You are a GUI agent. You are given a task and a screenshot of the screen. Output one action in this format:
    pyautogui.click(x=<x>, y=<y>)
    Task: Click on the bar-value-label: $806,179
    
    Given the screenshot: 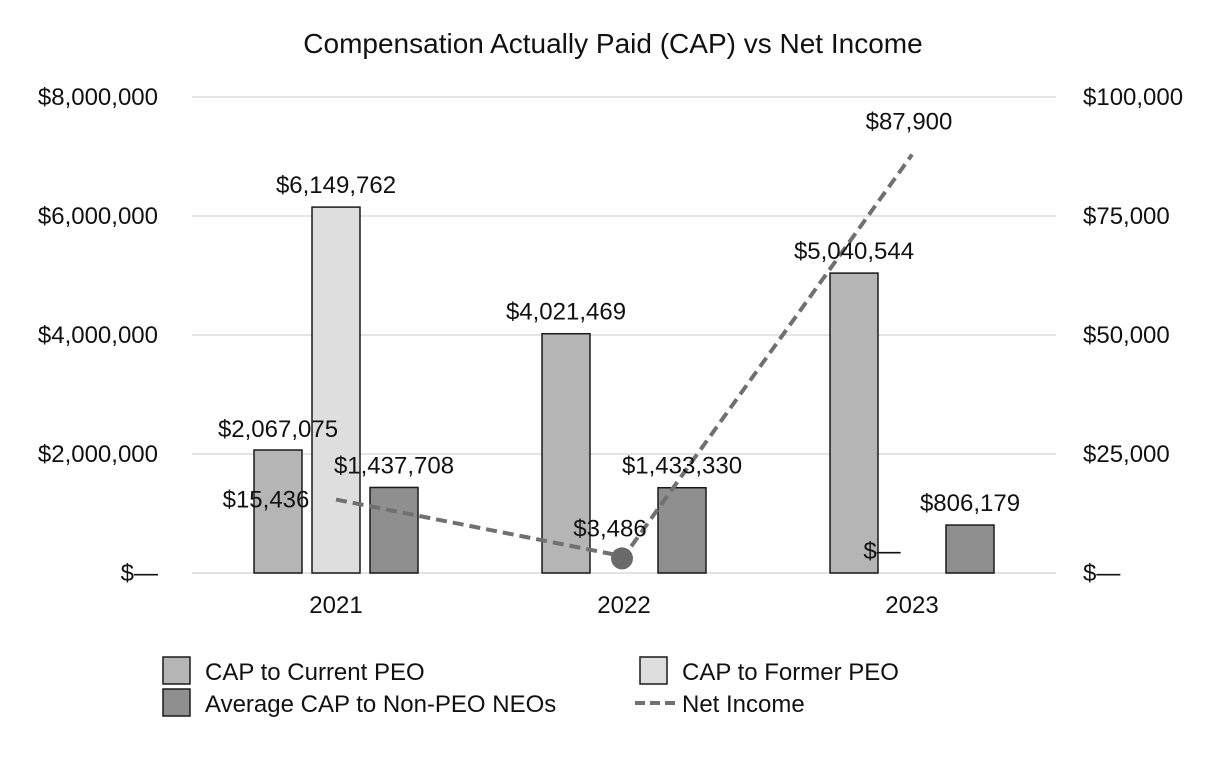 What is the action you would take?
    pyautogui.click(x=970, y=503)
    